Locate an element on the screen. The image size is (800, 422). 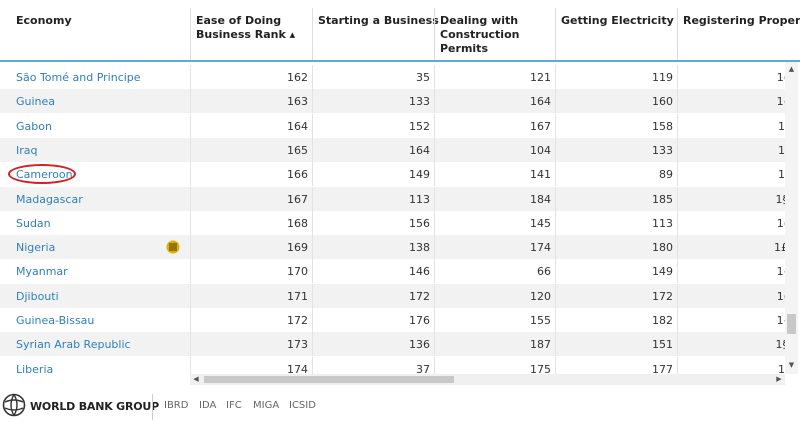
table-row: Liberia 174 37 175 177 1í is located at coordinates (394, 365).